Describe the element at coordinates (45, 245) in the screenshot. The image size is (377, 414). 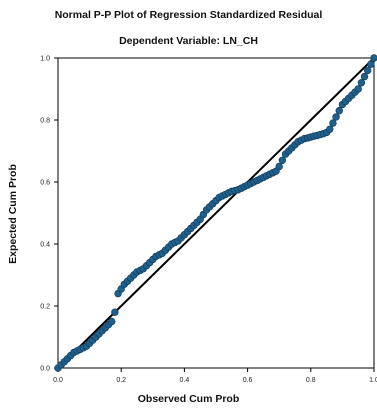
I see `y-tick-label: 0.4` at that location.